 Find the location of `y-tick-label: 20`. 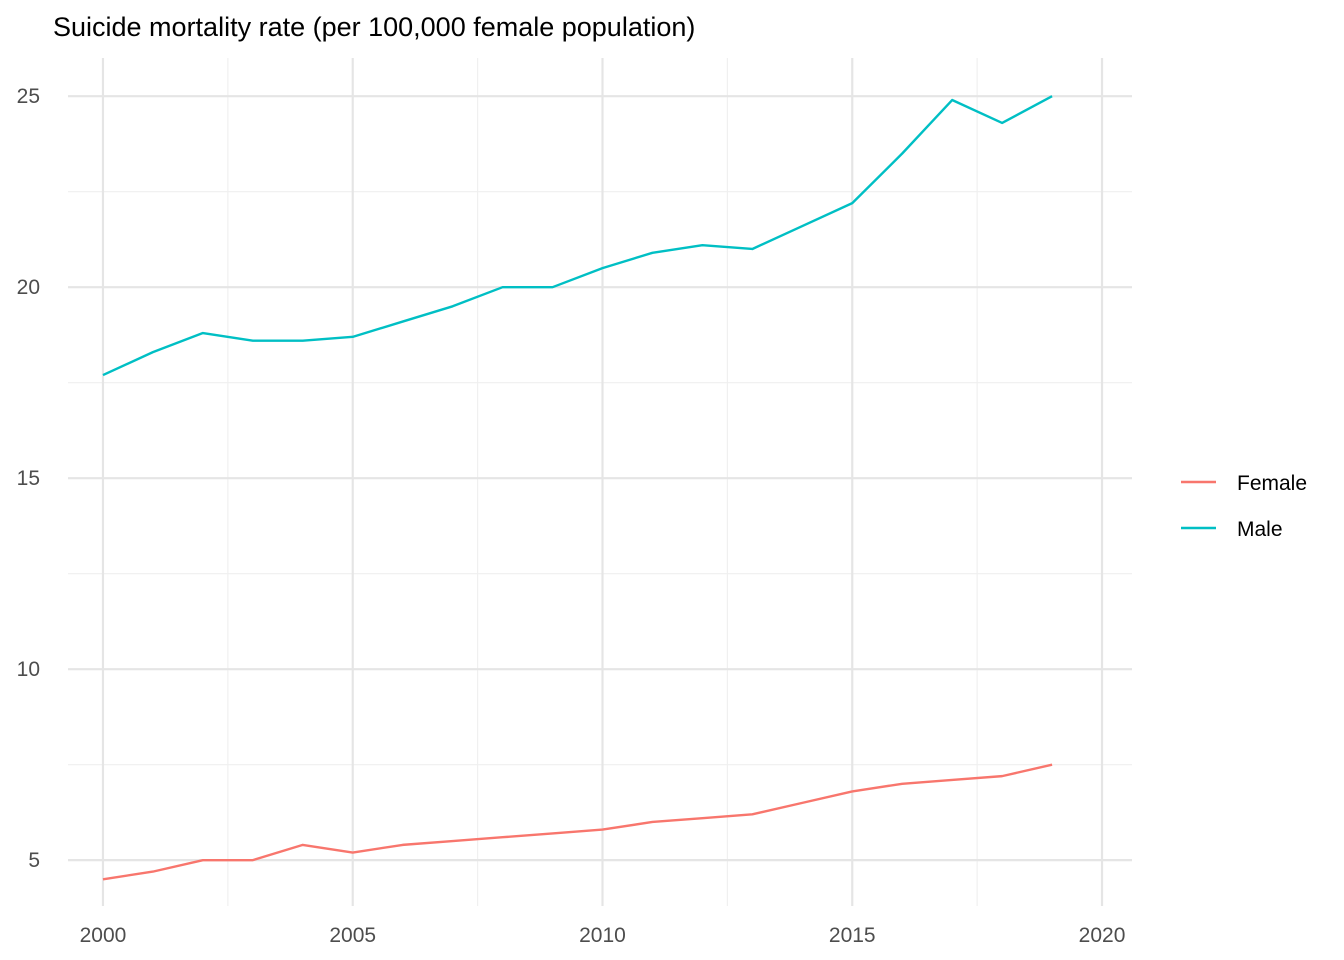

y-tick-label: 20 is located at coordinates (28, 287).